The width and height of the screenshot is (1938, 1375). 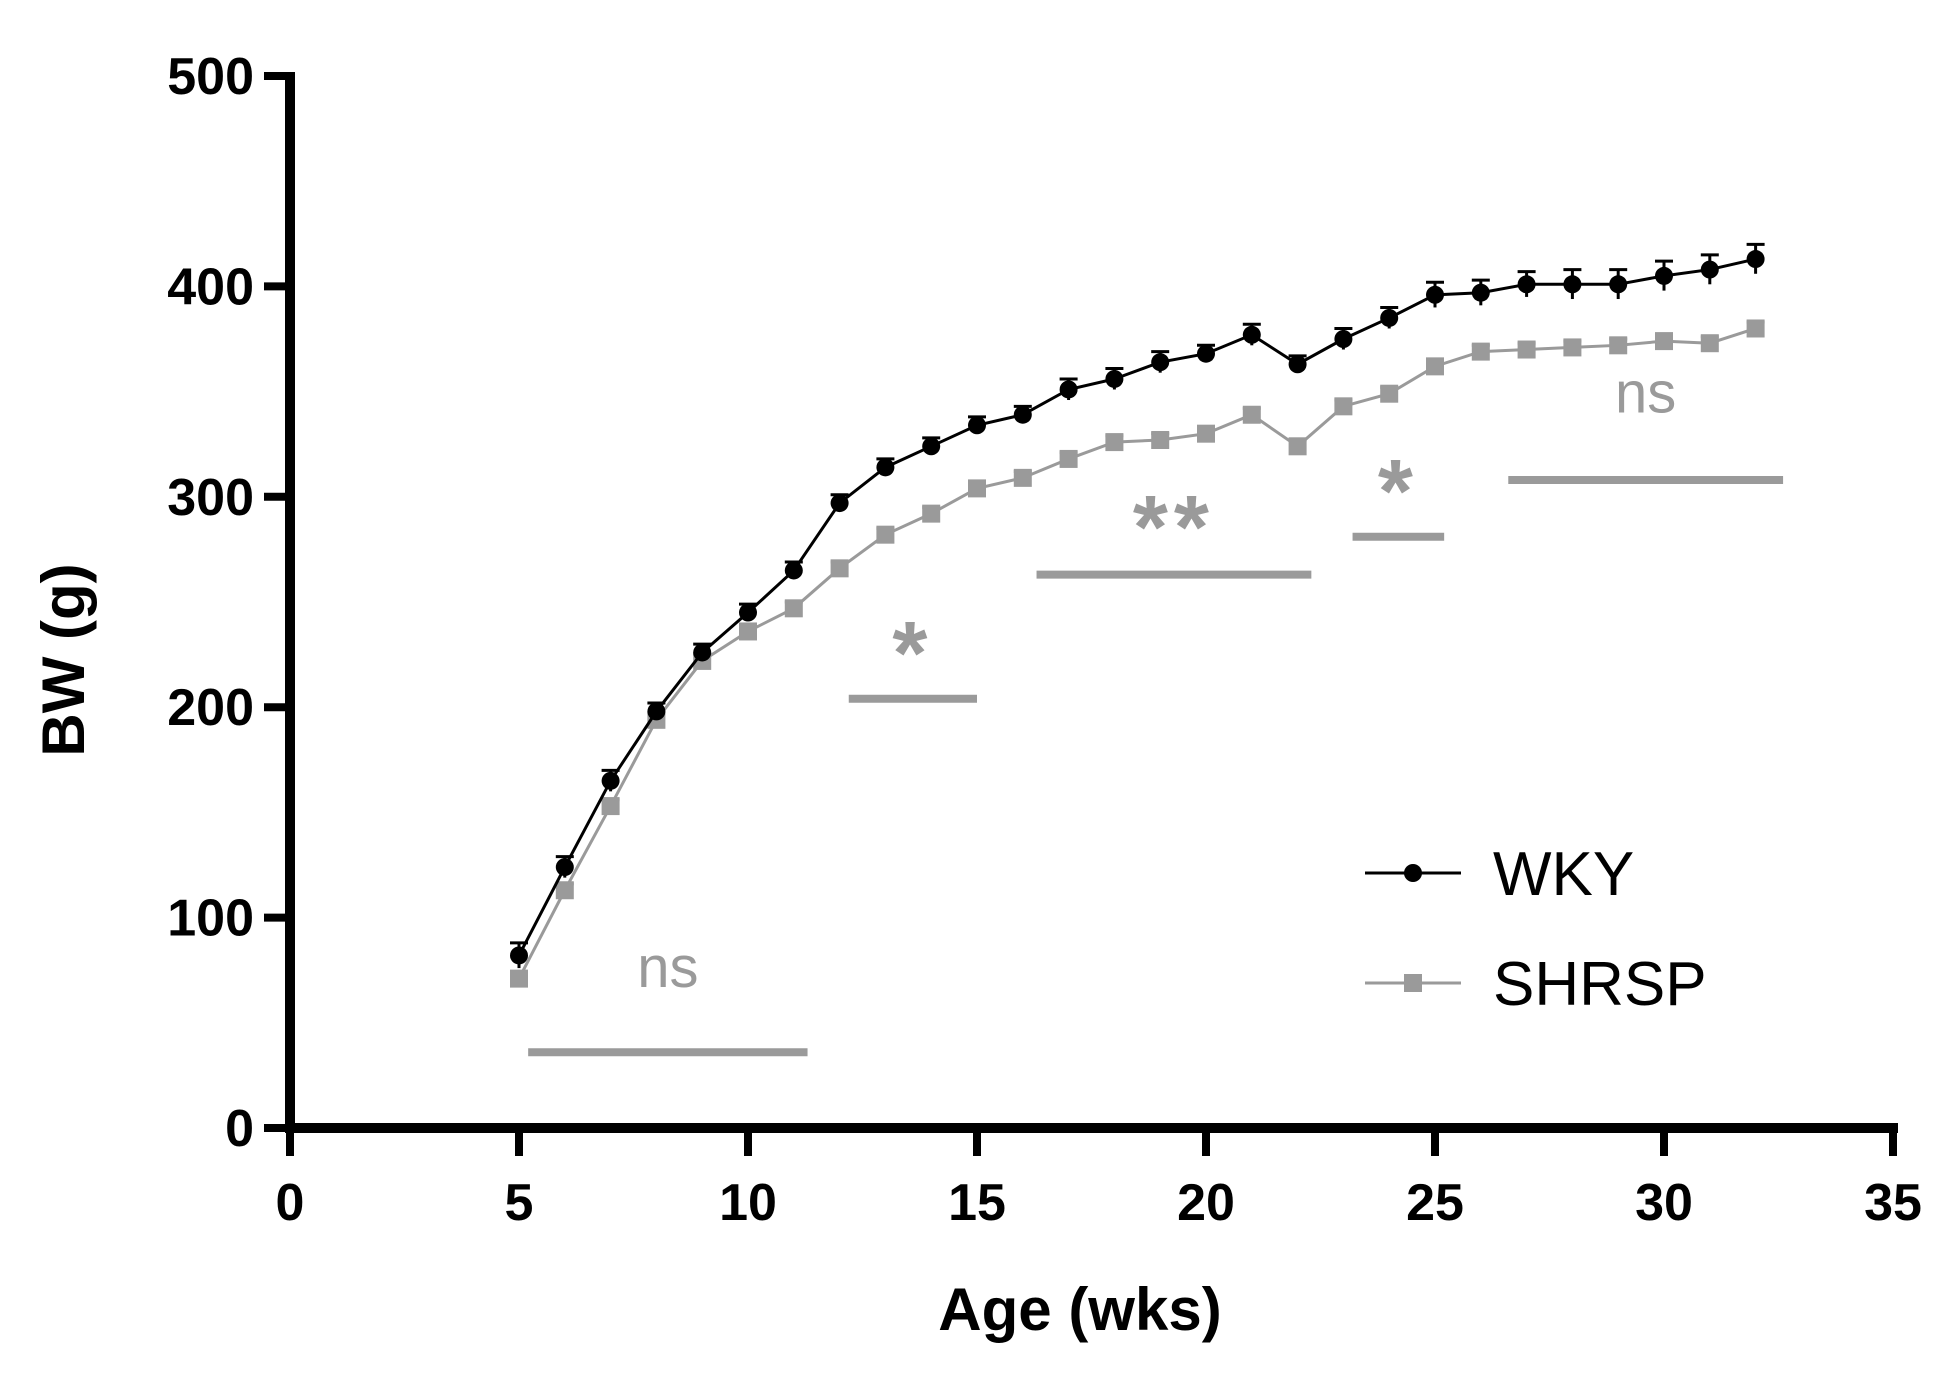 I want to click on y-tick-label: 400, so click(x=210, y=287).